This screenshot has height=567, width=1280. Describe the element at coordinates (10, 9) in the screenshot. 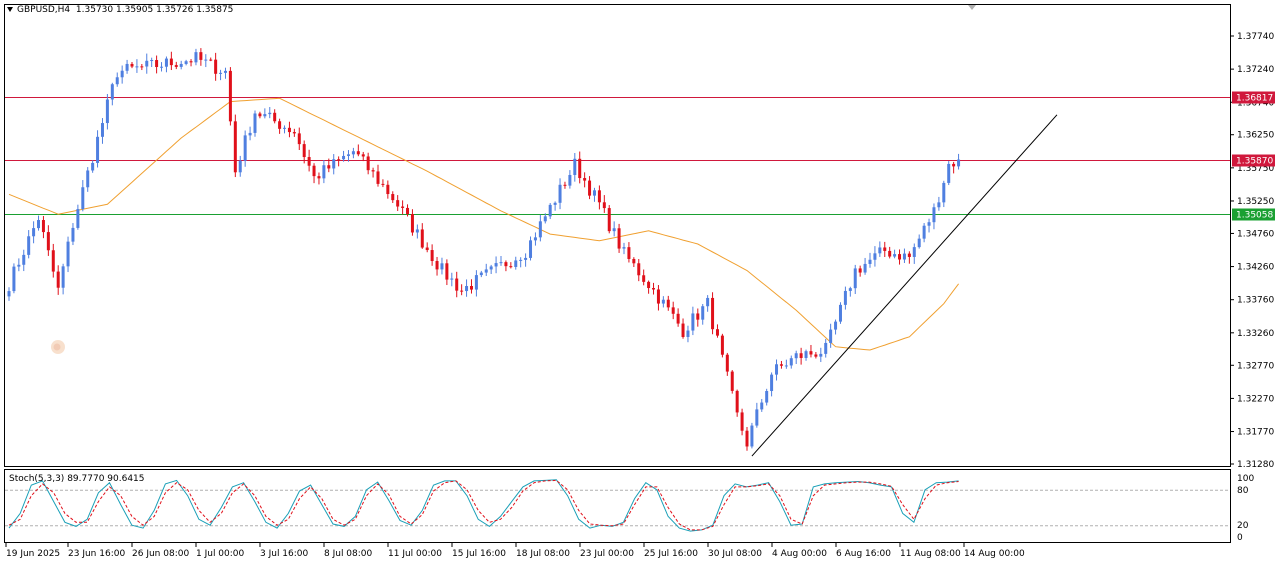

I see `collapse-triangle-icon` at that location.